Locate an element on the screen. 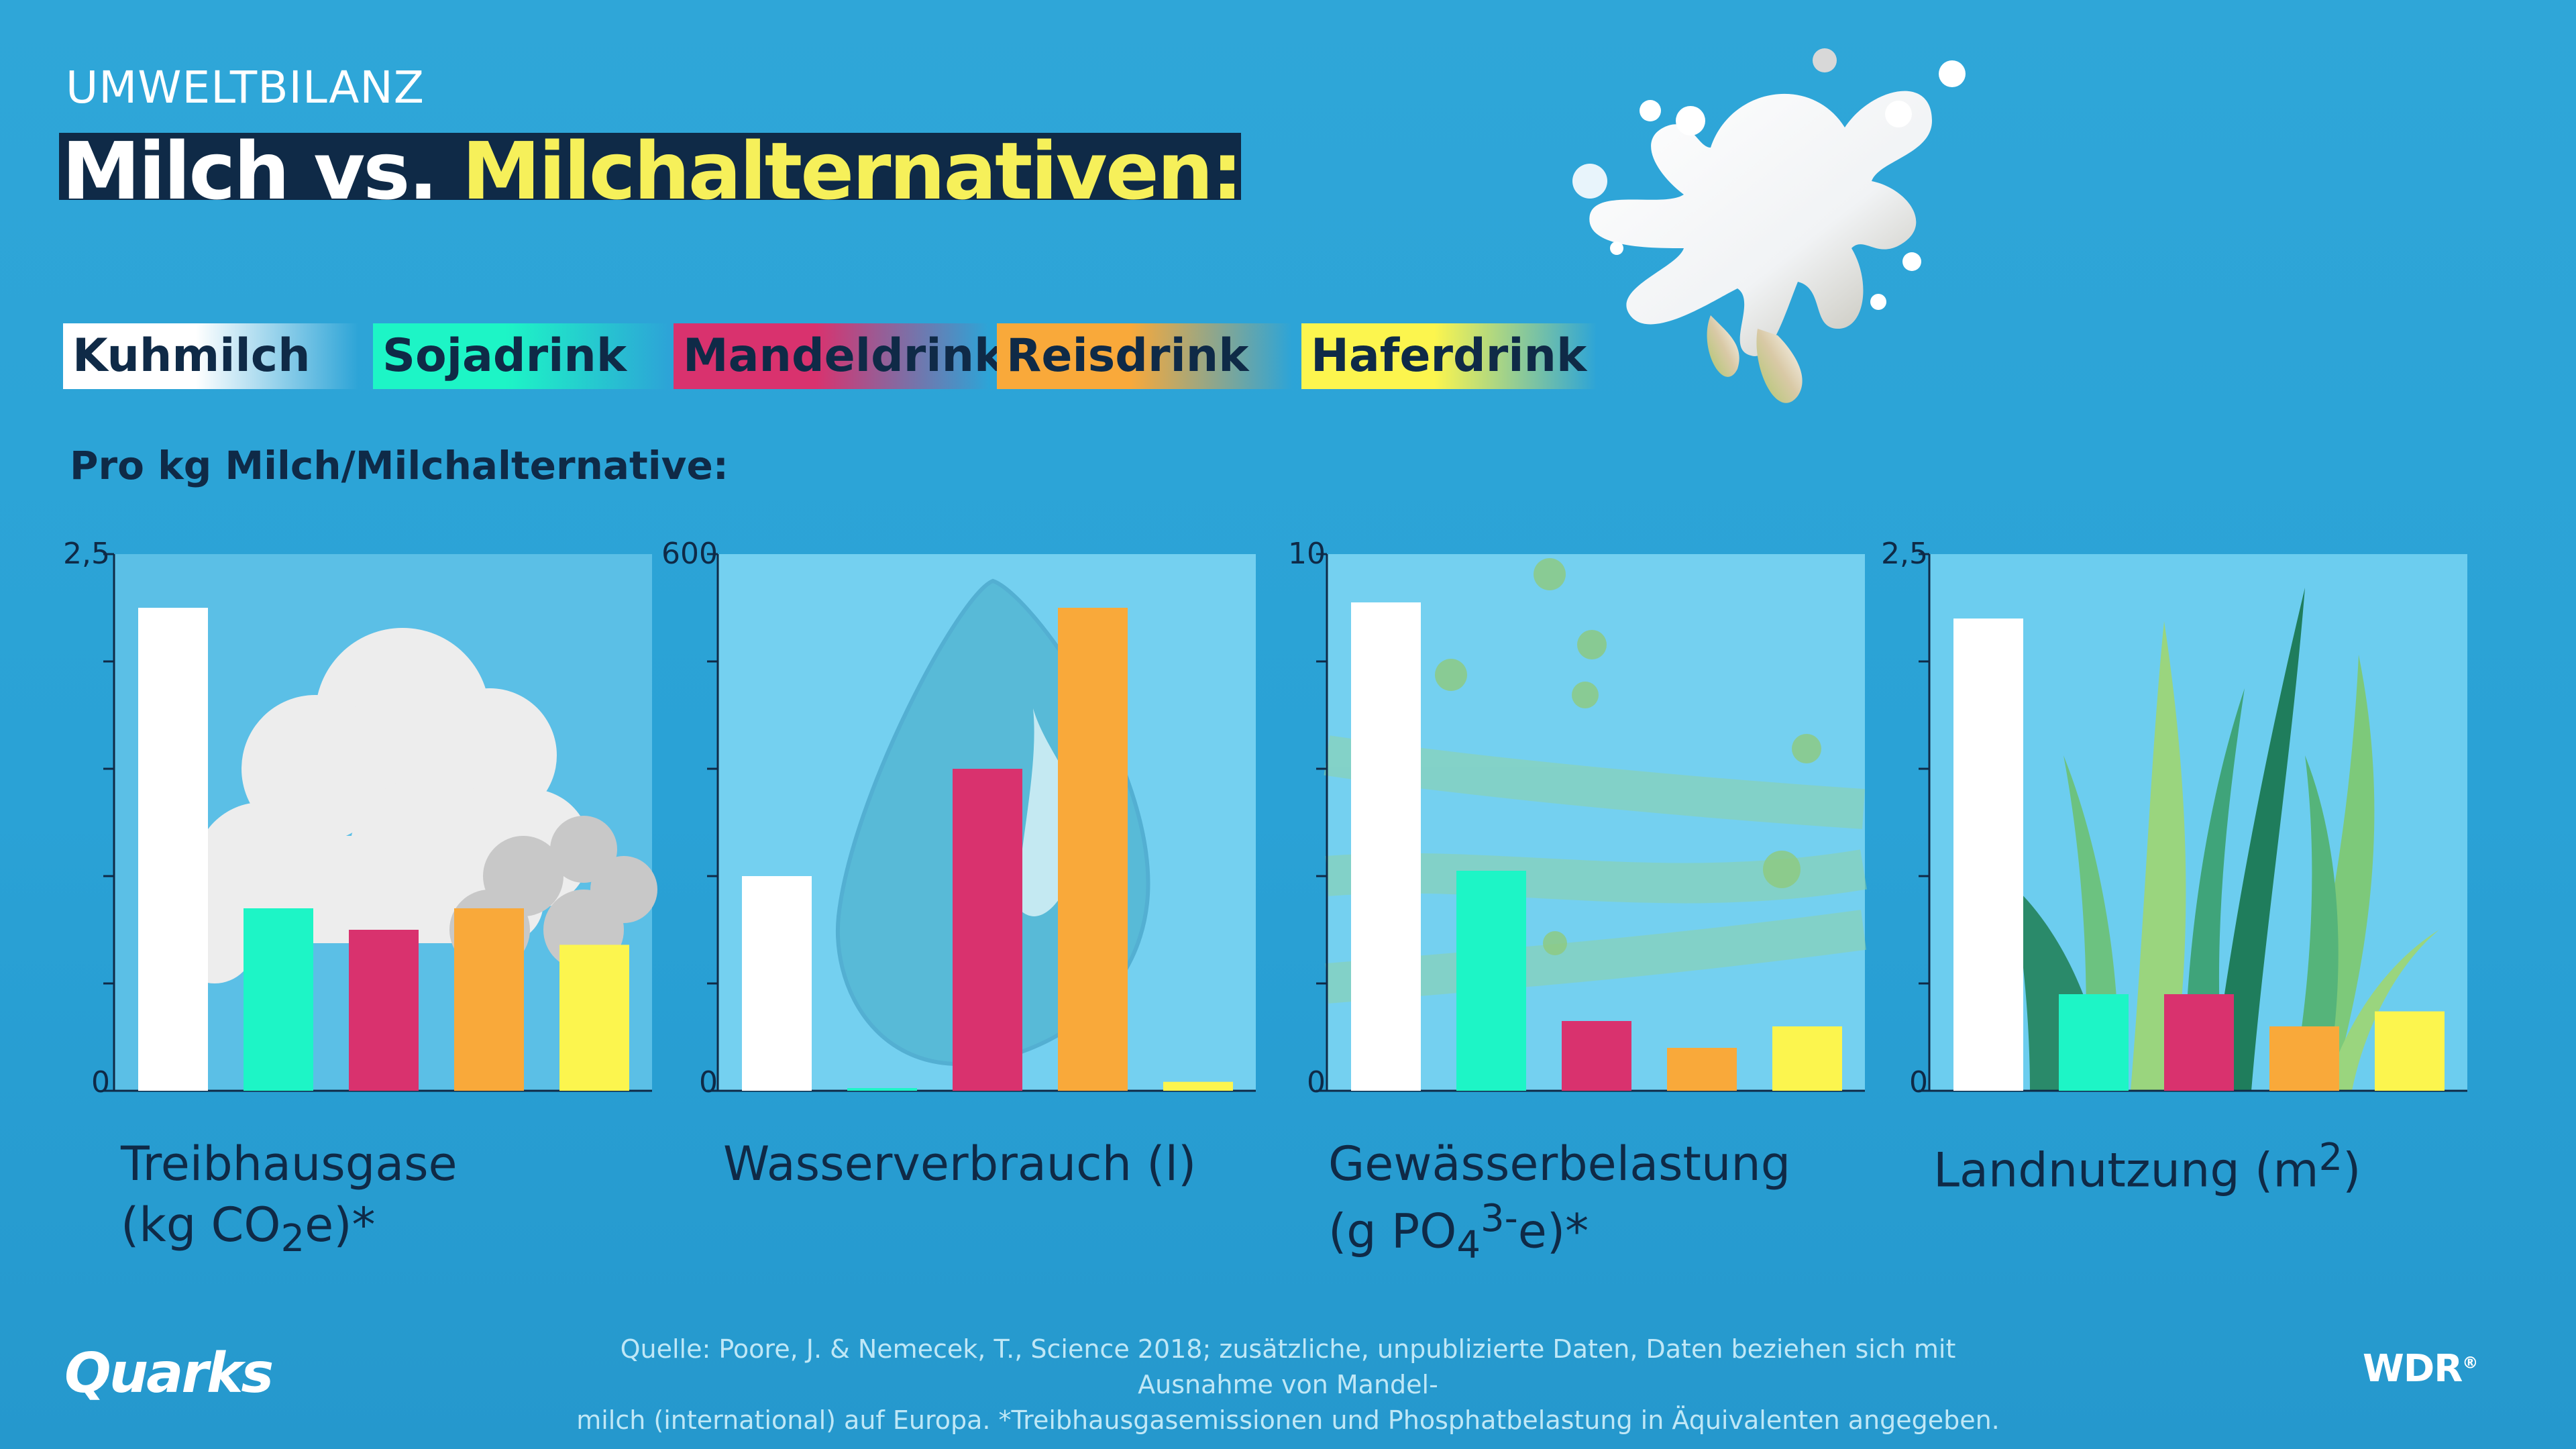 The image size is (2576, 1449). label-gewaesserbelastung-line2: (g PO43-e)* is located at coordinates (1458, 1232).